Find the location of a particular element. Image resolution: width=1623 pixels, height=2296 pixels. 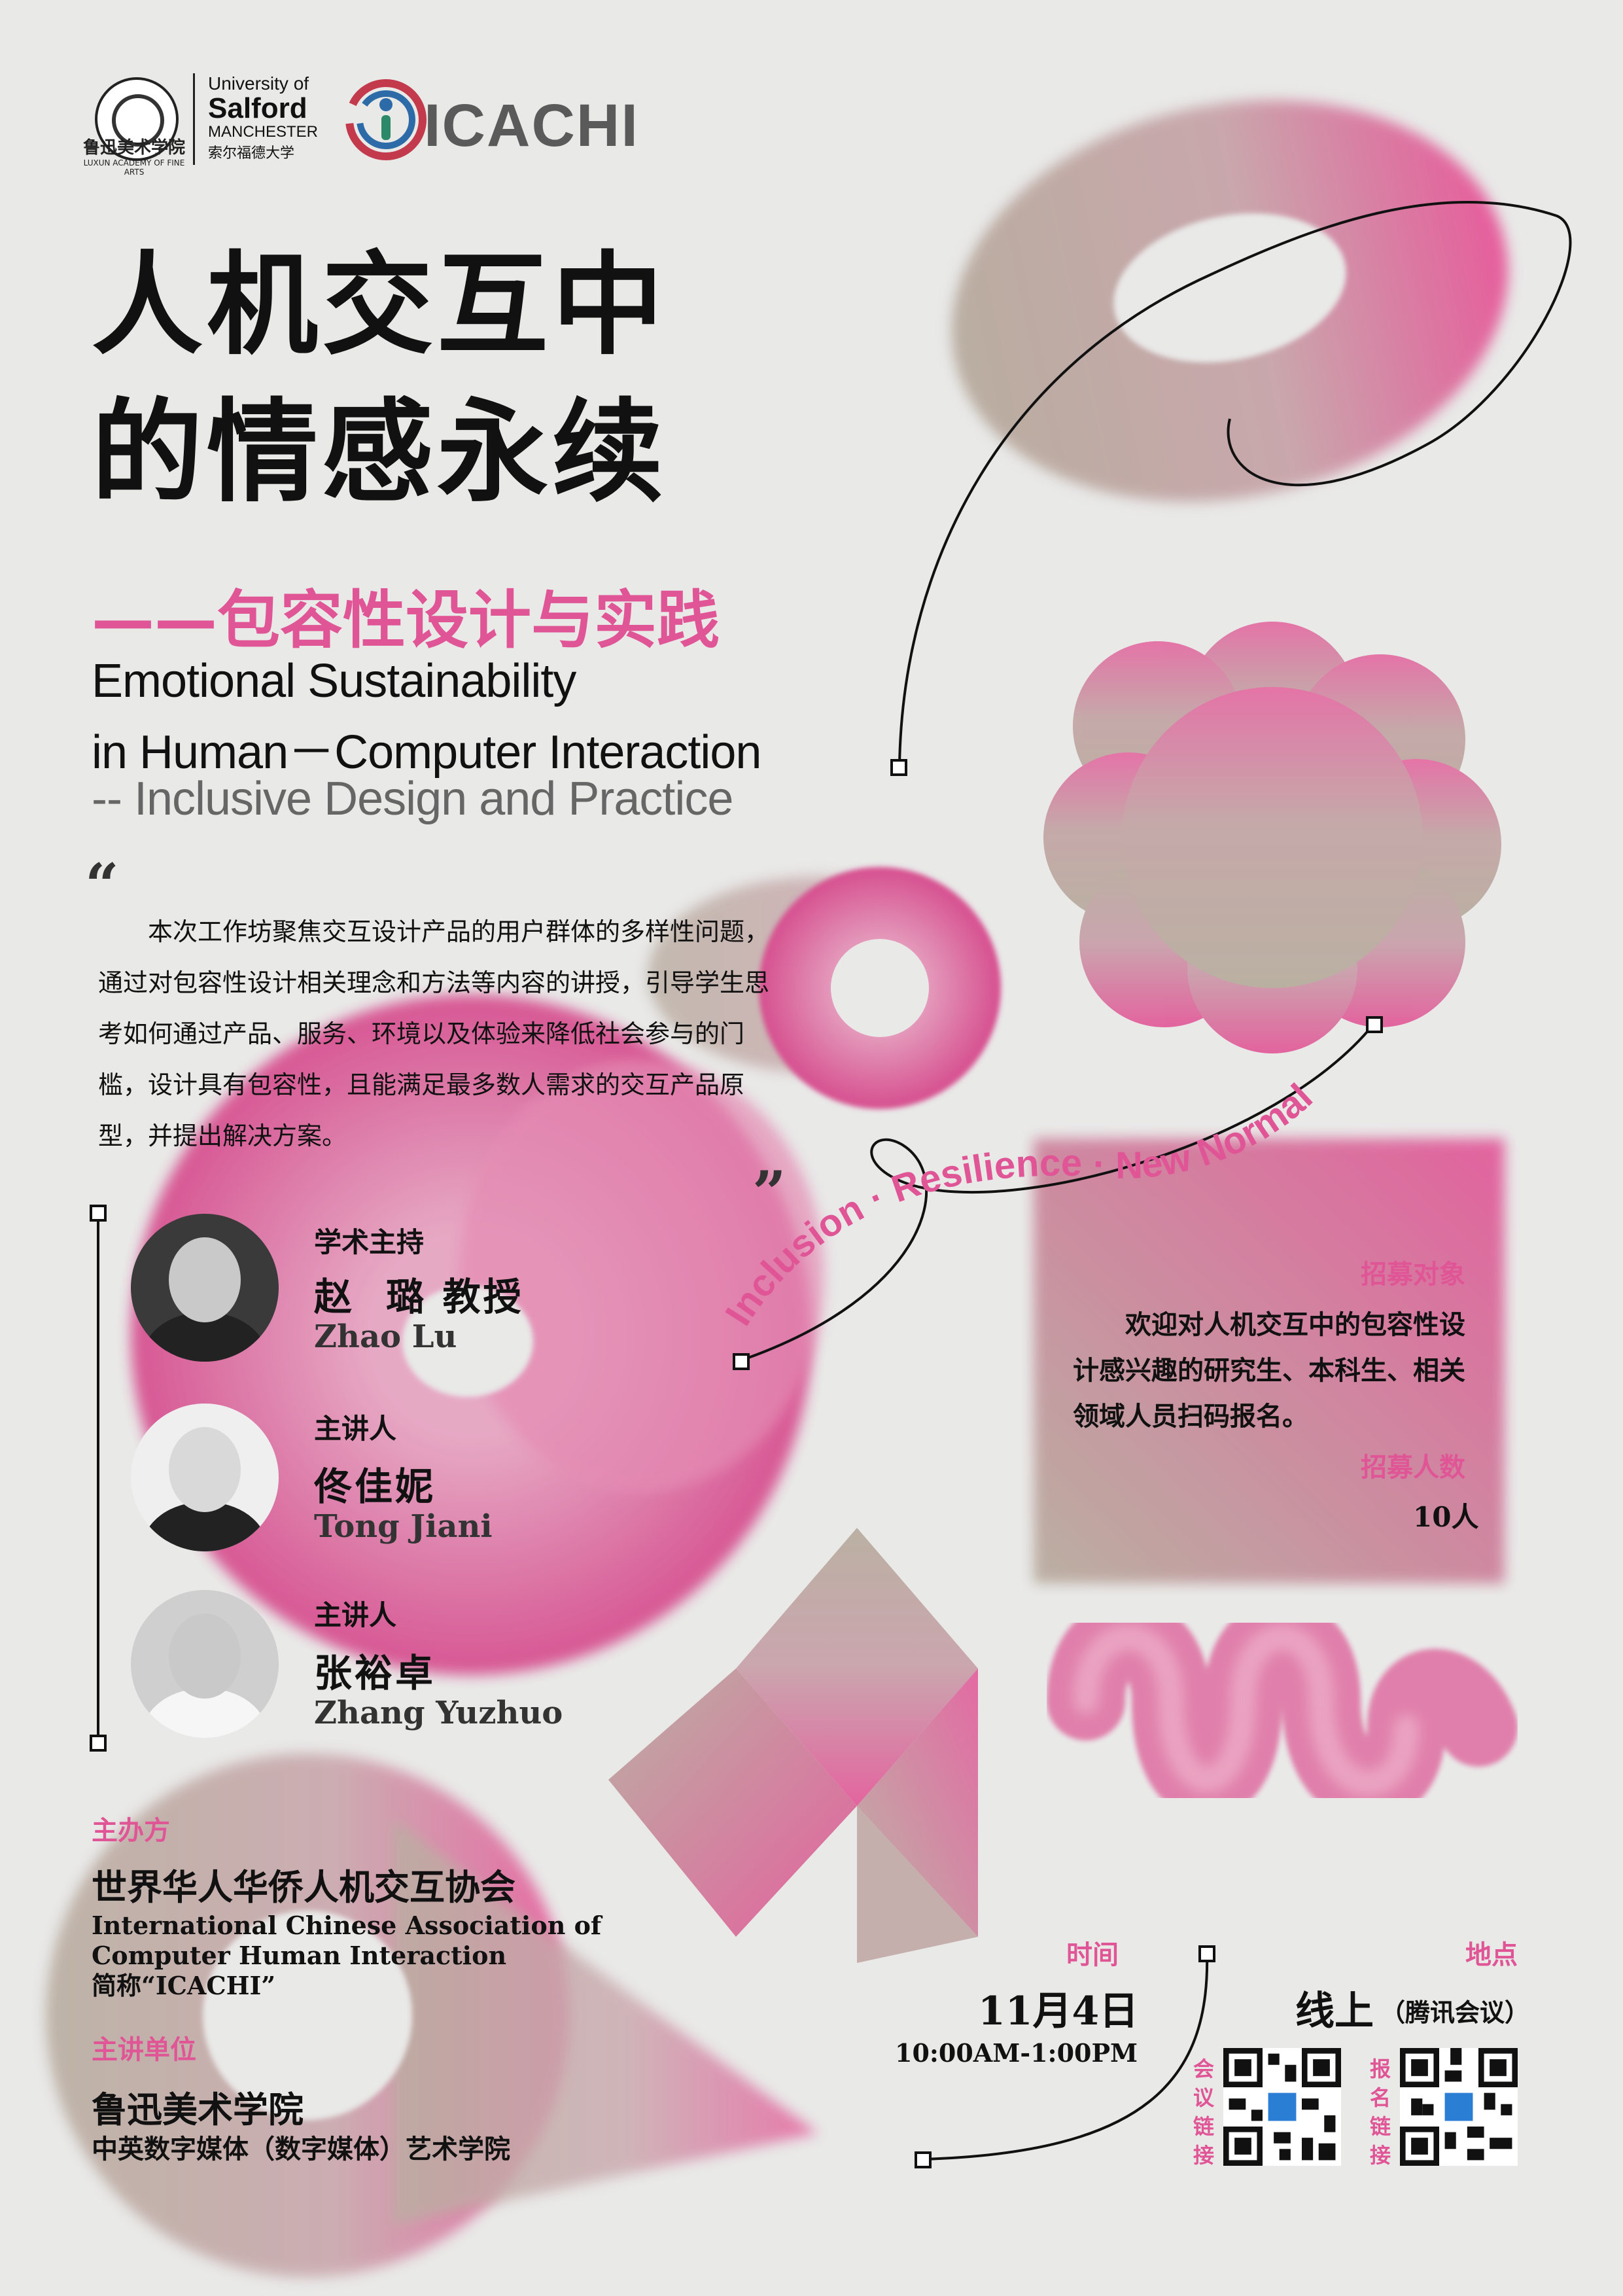

organizer-abbr: 简称“ICACHI” is located at coordinates (184, 1986).